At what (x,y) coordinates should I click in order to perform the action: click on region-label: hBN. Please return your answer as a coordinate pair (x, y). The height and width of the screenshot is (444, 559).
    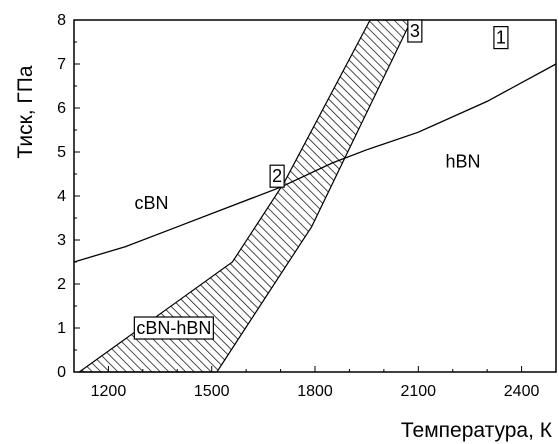
    Looking at the image, I should click on (463, 161).